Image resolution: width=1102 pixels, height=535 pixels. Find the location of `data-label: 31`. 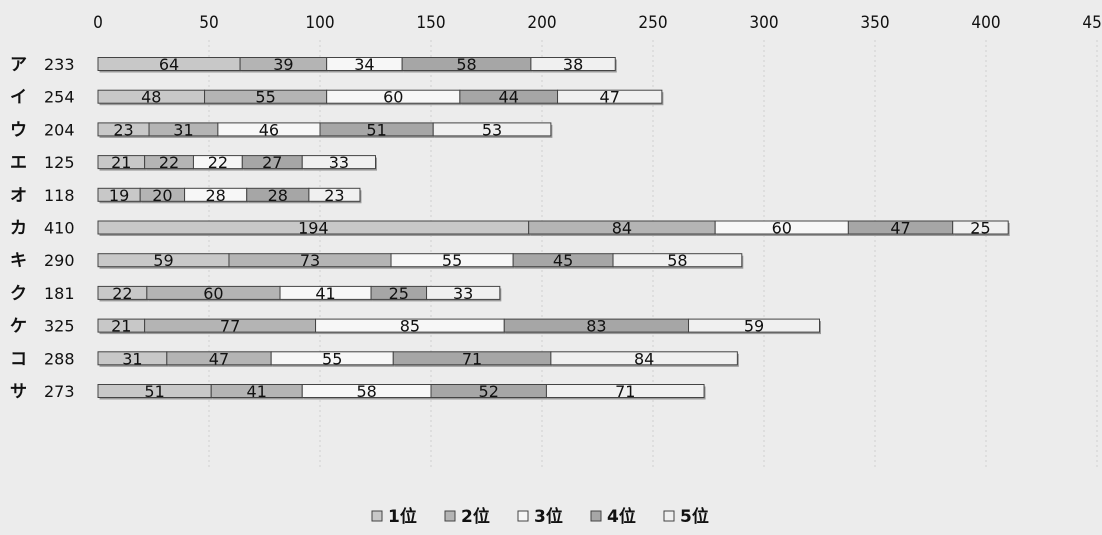

data-label: 31 is located at coordinates (183, 129).